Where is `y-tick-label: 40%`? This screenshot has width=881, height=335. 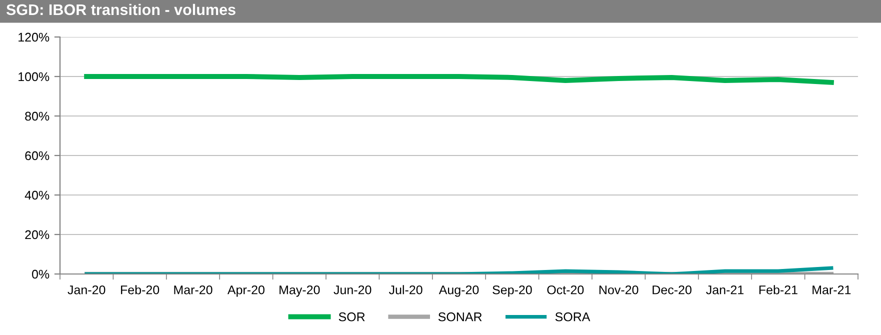 y-tick-label: 40% is located at coordinates (37, 195).